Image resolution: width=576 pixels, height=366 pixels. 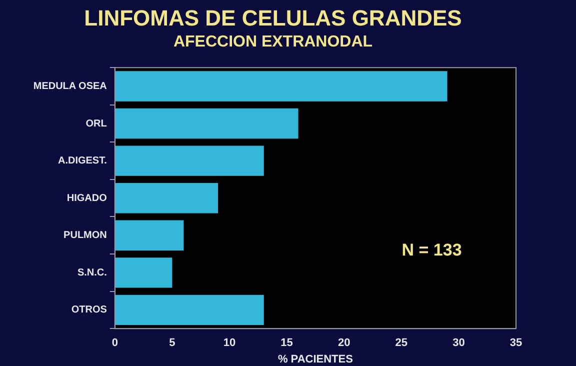 What do you see at coordinates (83, 161) in the screenshot?
I see `y-tick-label: A.DIGEST.` at bounding box center [83, 161].